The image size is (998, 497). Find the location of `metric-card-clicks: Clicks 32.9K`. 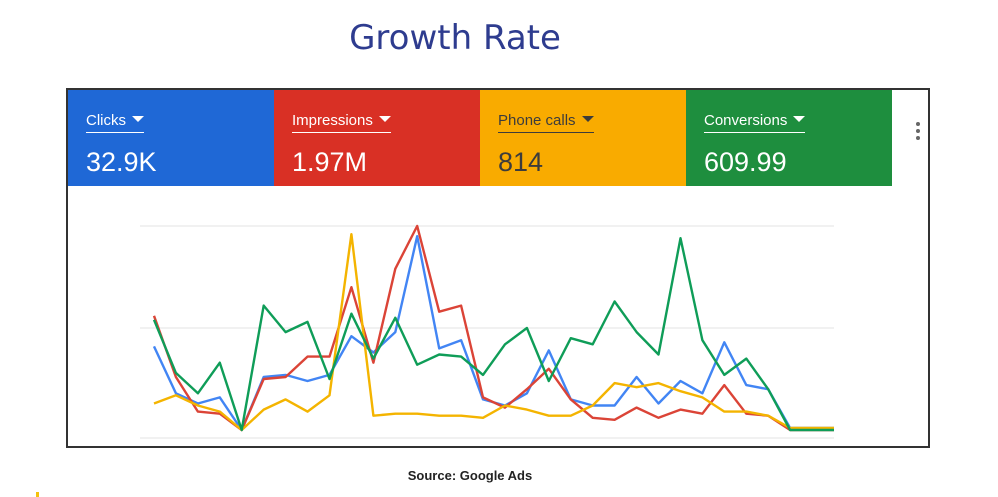

metric-card-clicks: Clicks 32.9K is located at coordinates (171, 138).